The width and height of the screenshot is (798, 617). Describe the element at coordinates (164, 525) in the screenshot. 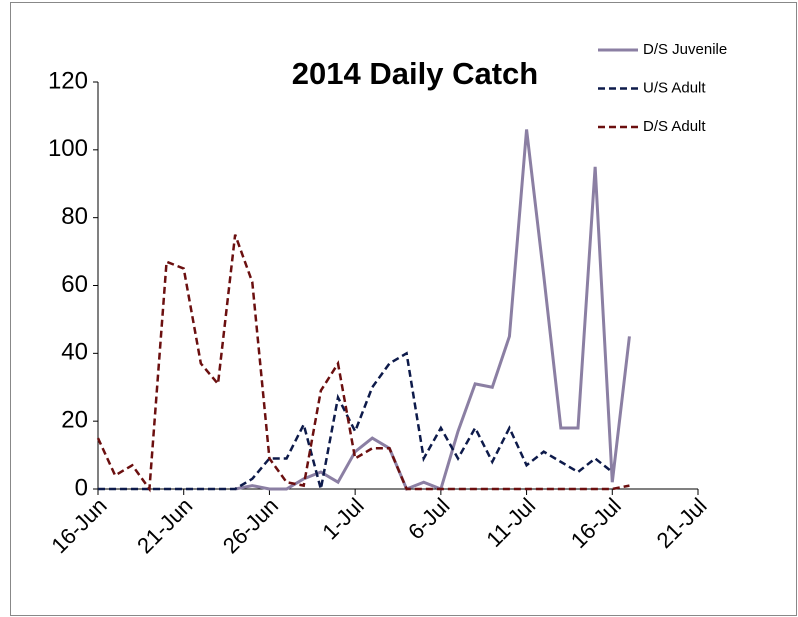

I see `x-tick-label: 21-Jun` at that location.